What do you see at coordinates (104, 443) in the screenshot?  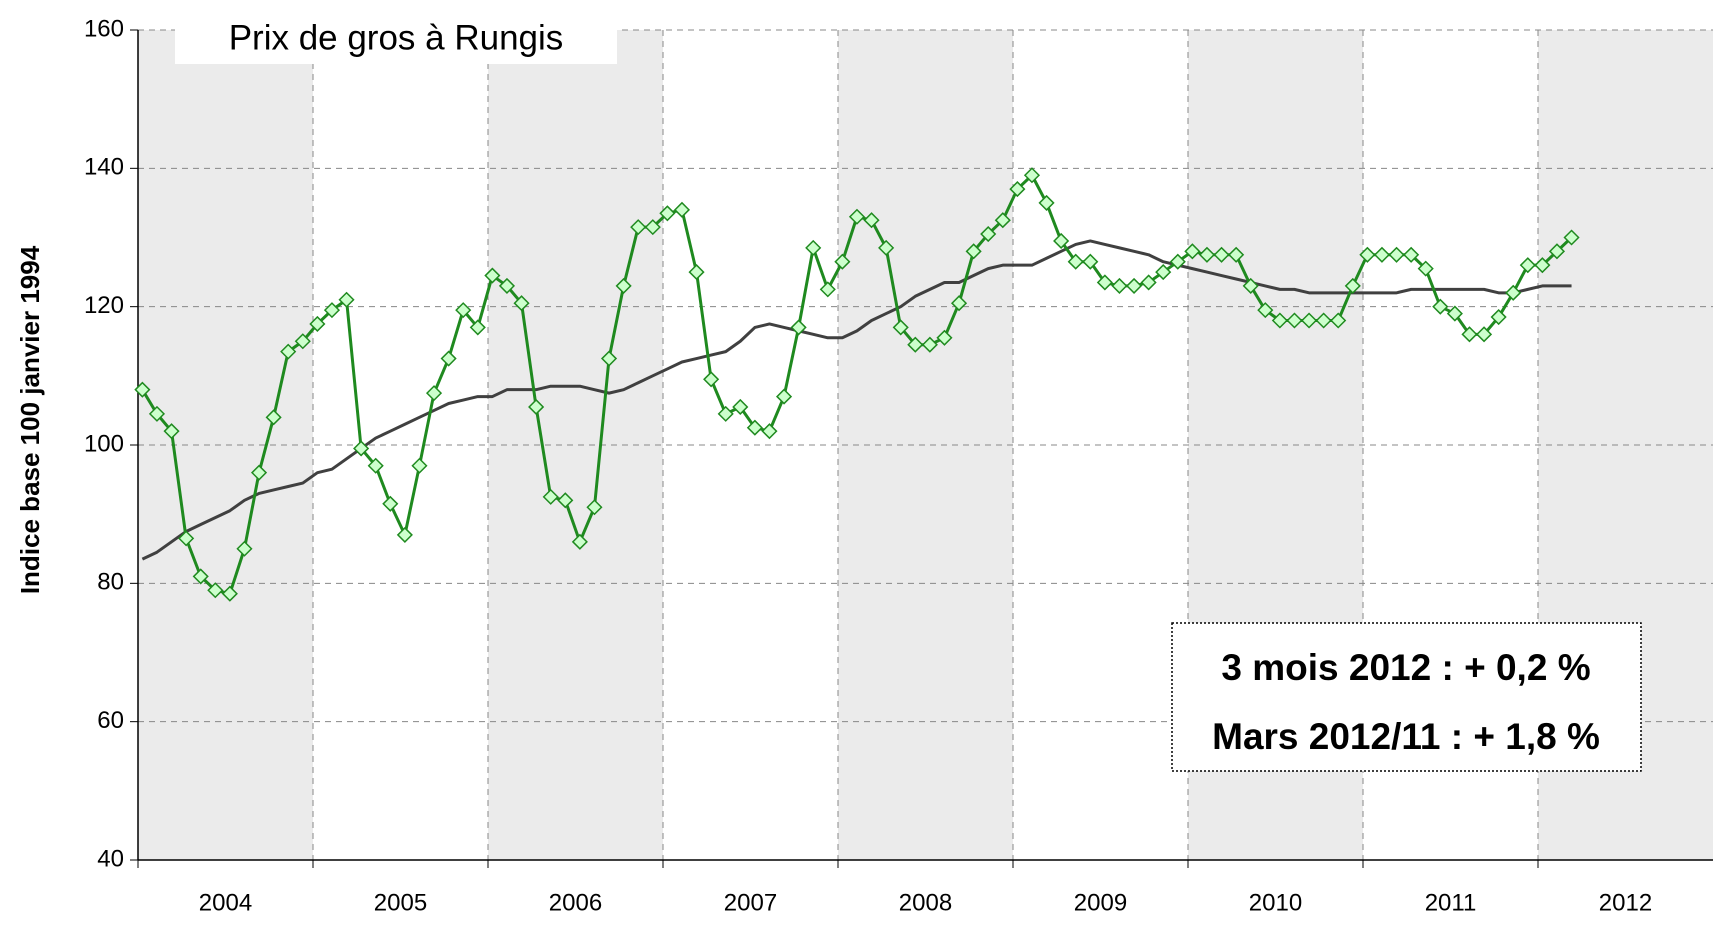 I see `y-tick-label: 100` at bounding box center [104, 443].